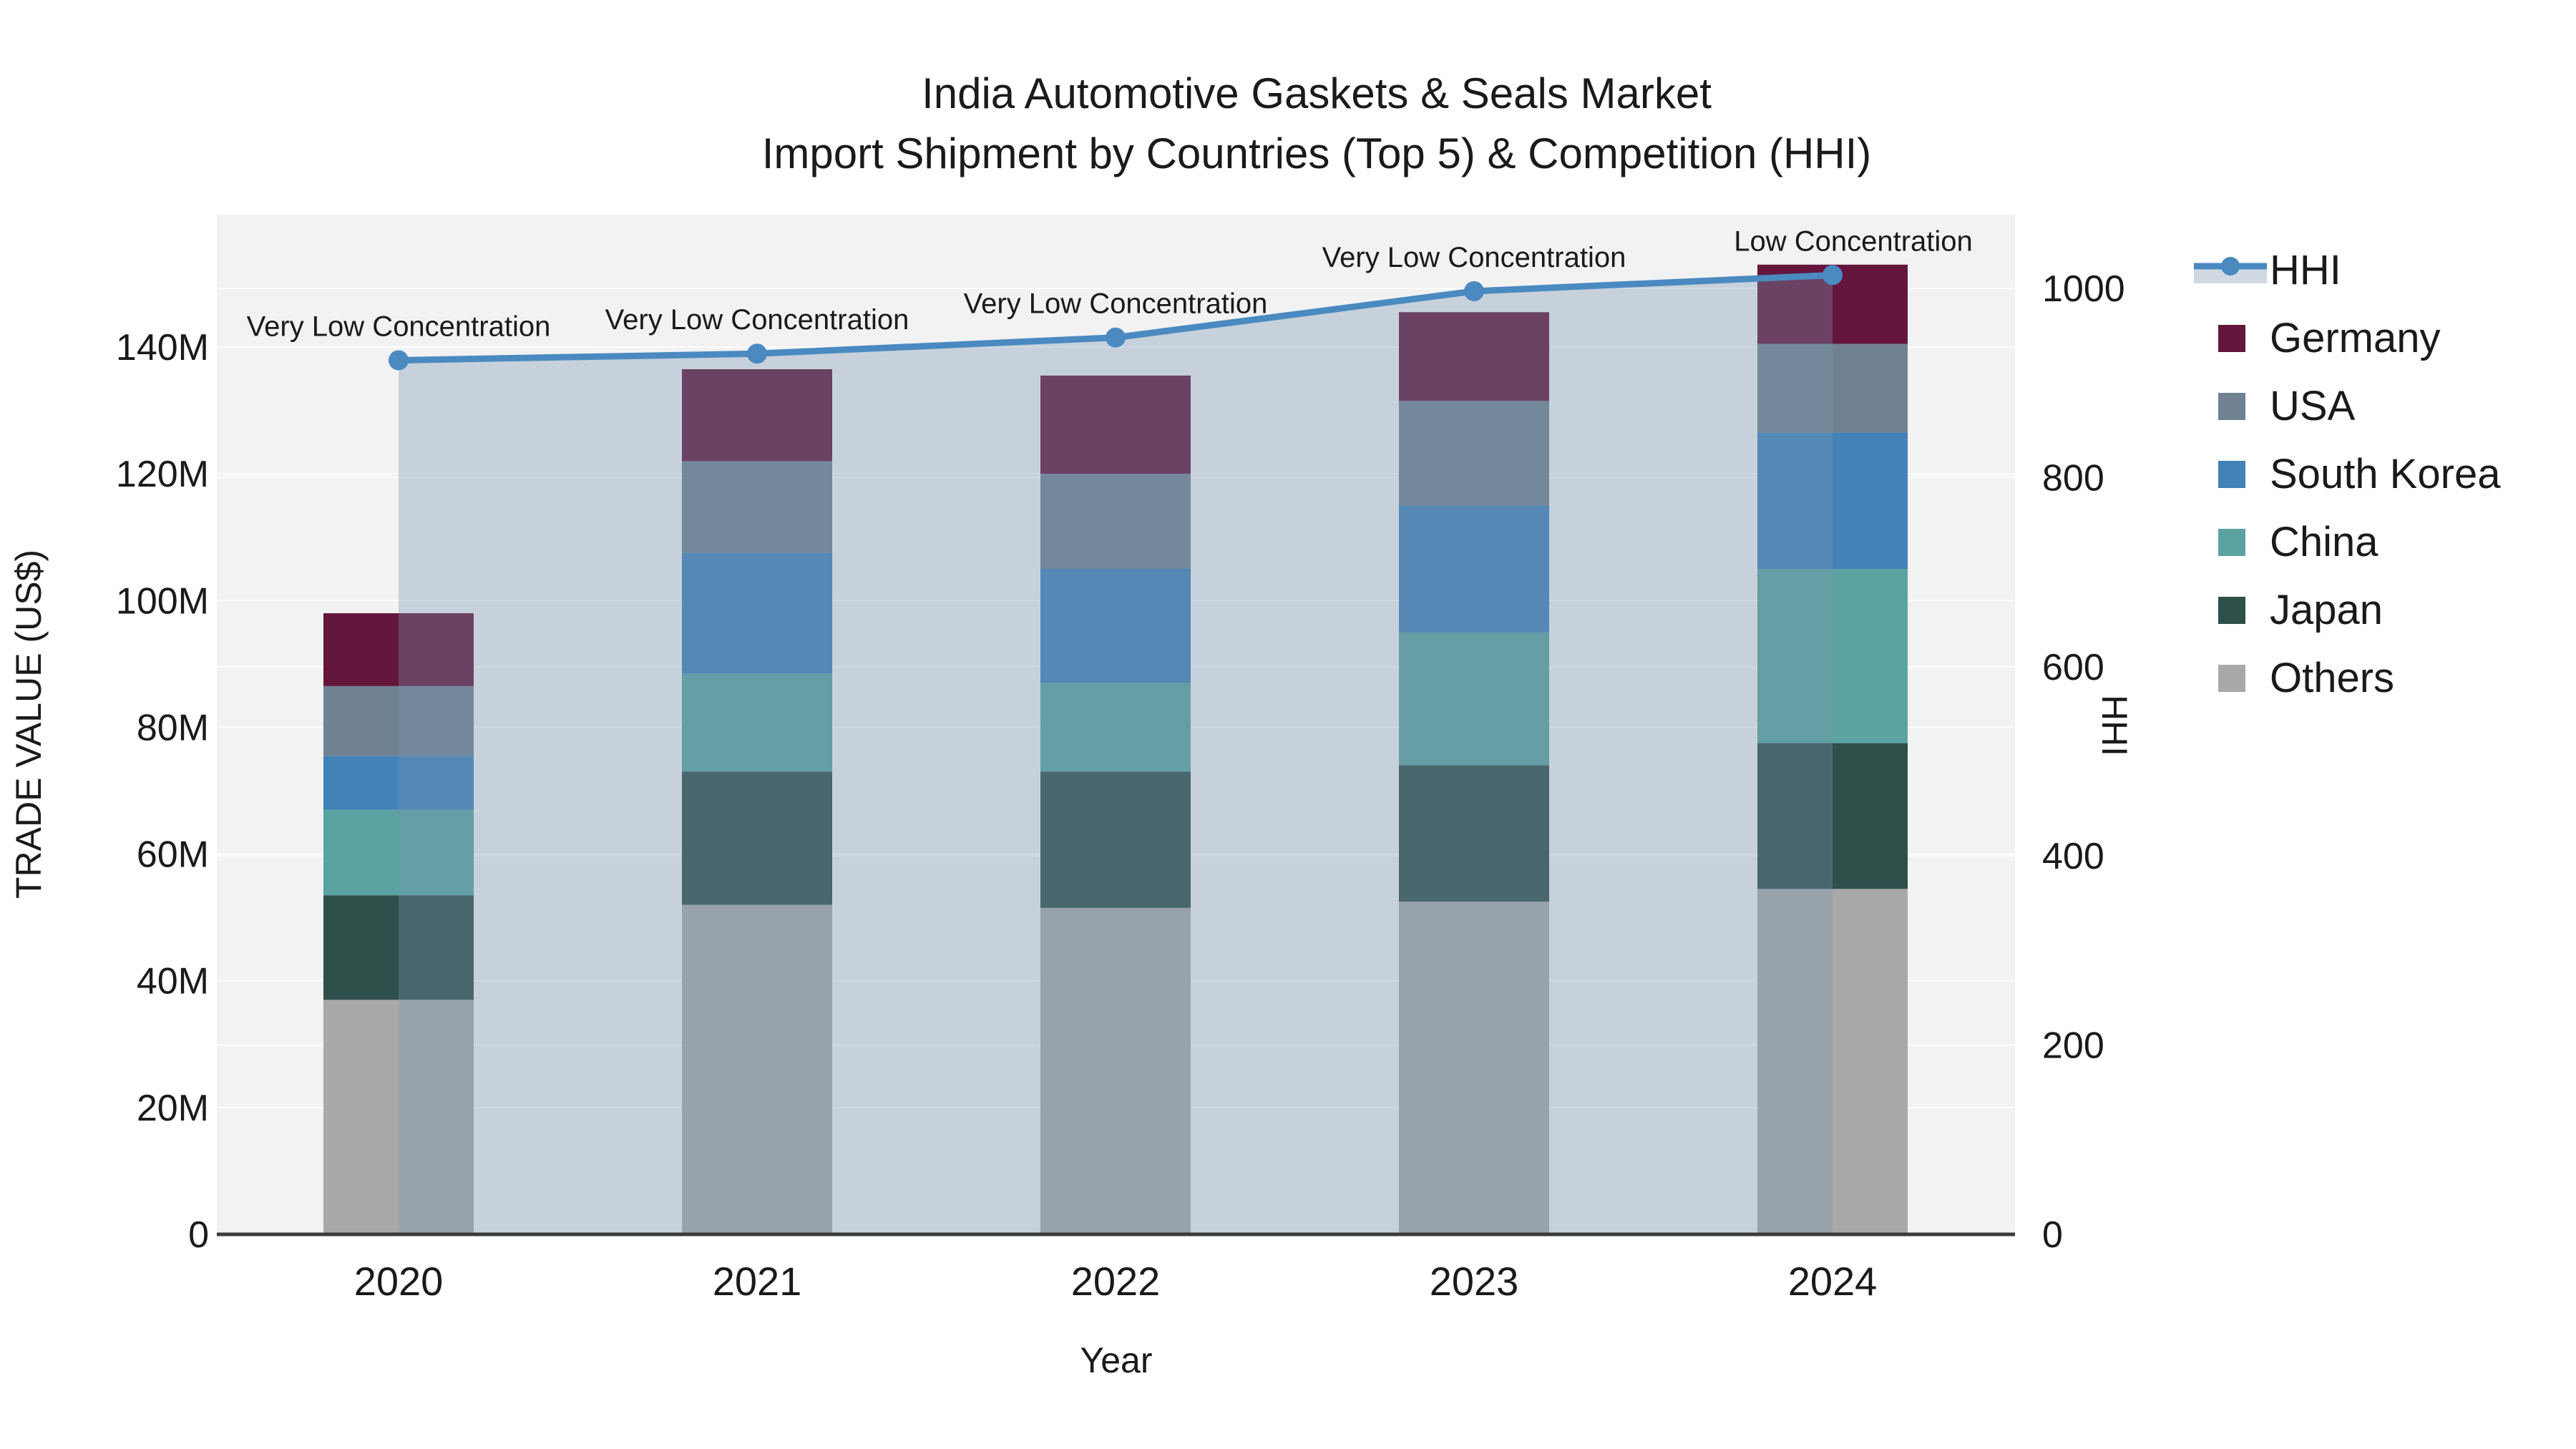  I want to click on legend-label-china: China, so click(2324, 542).